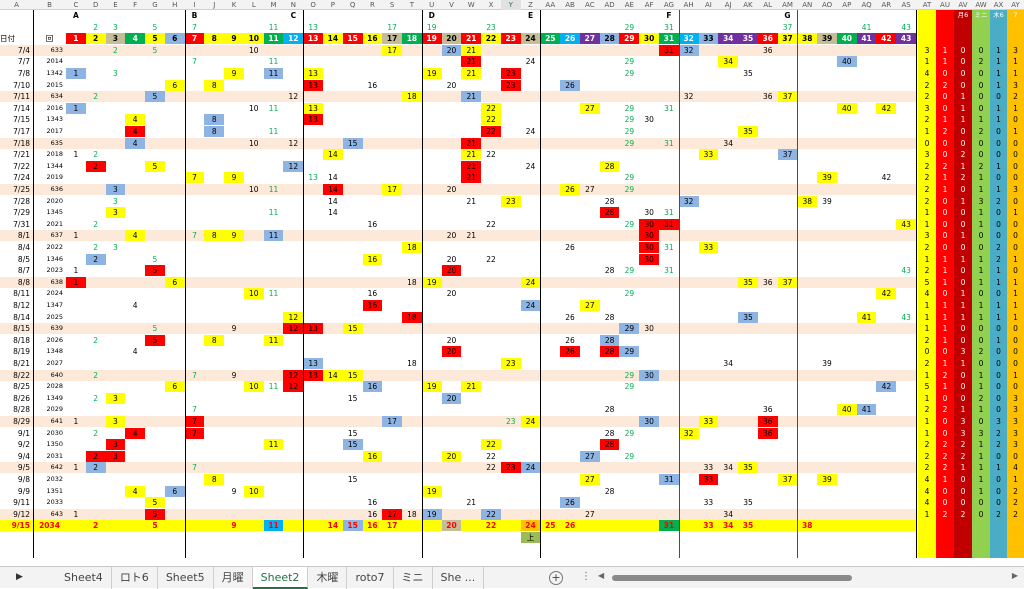 Image resolution: width=1024 pixels, height=589 pixels. I want to click on drawn-number: 2, so click(96, 433).